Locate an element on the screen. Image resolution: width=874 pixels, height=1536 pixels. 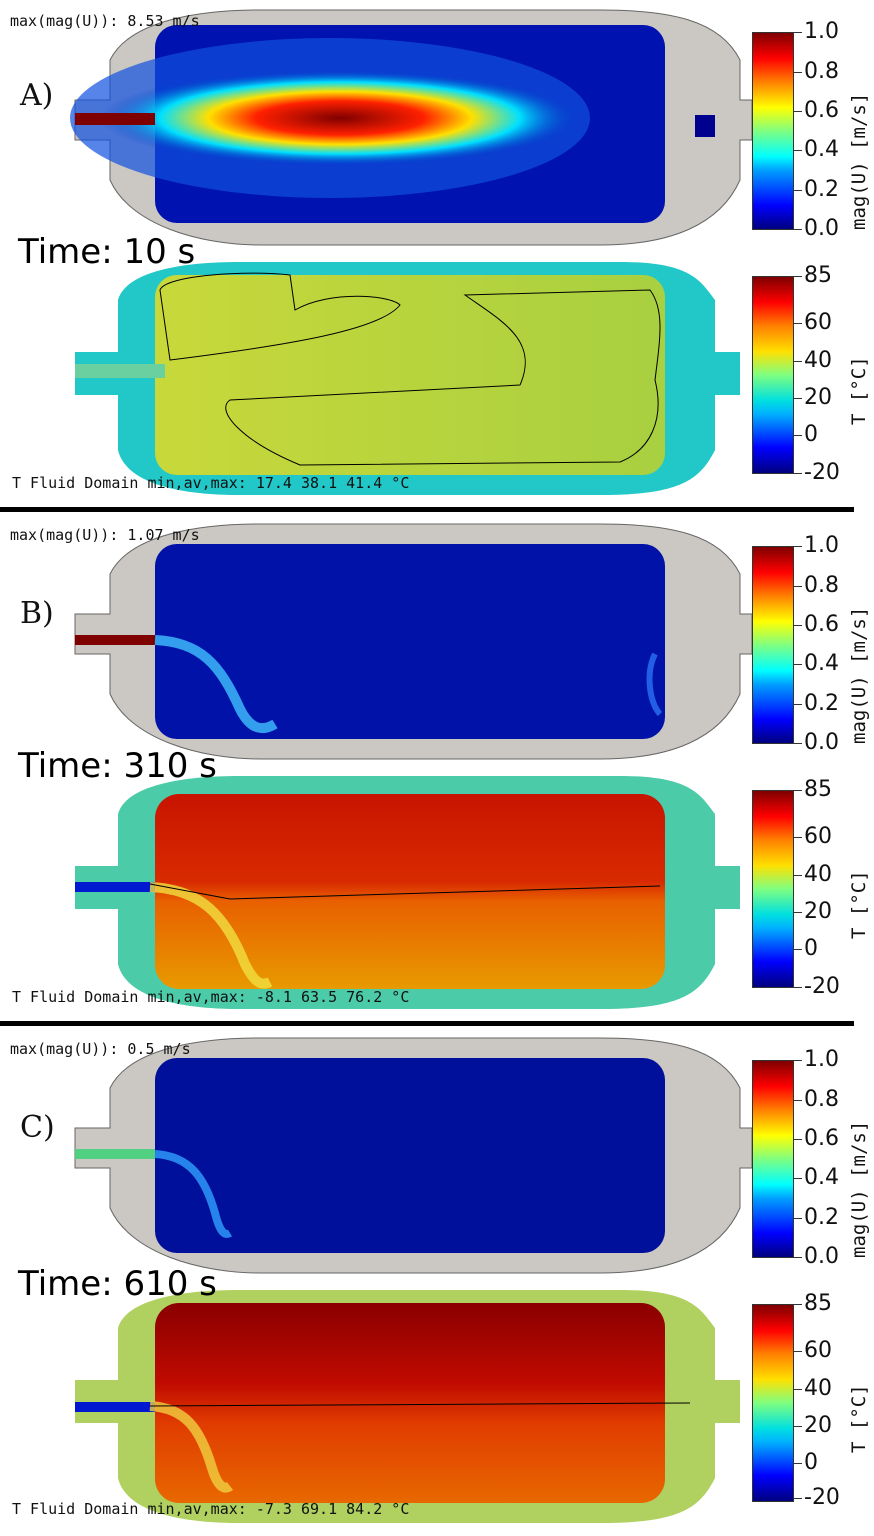
max-velocity-readout-c: max(mag(U)): 0.5 m/s is located at coordinates (100, 1049).